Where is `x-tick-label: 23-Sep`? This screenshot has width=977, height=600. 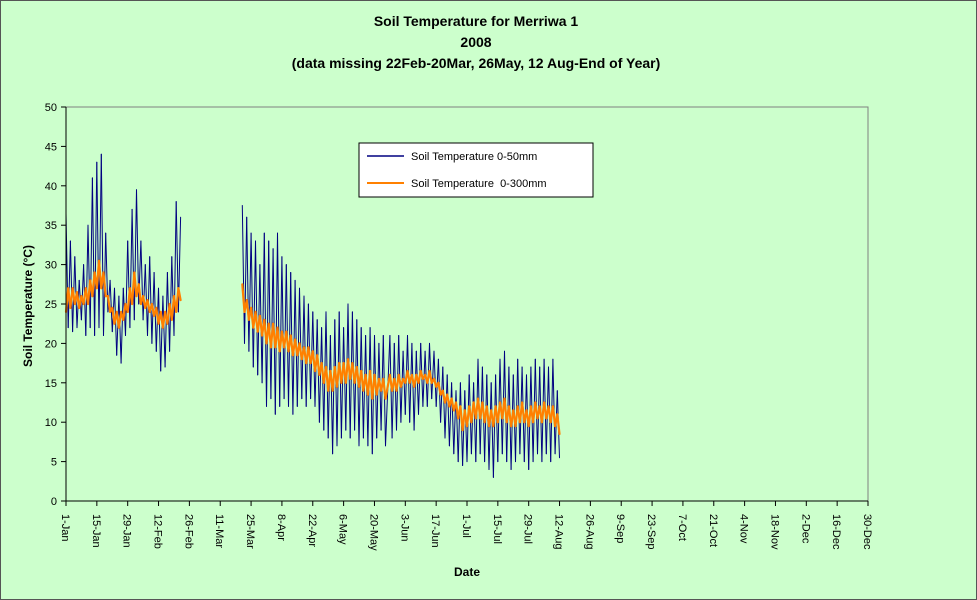 x-tick-label: 23-Sep is located at coordinates (651, 531).